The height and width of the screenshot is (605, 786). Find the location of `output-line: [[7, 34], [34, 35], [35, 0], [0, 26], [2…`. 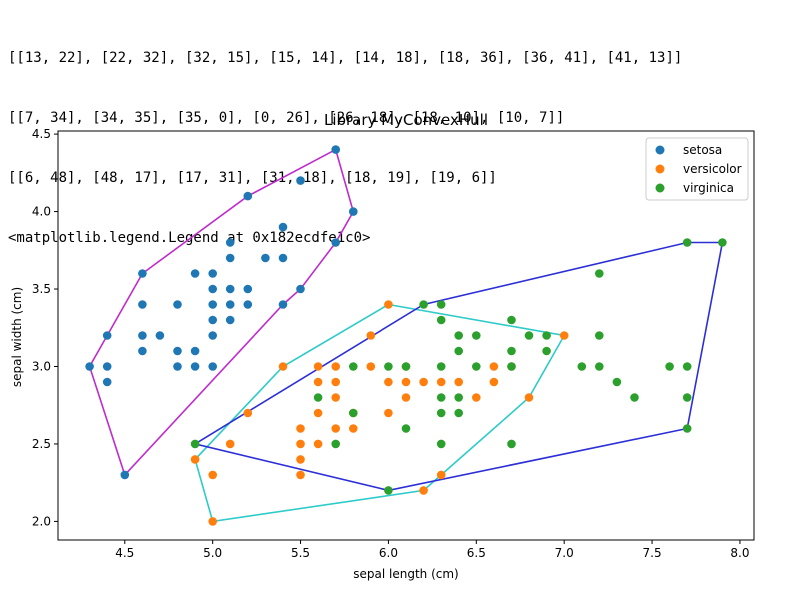

output-line: [[7, 34], [34, 35], [35, 0], [0, 26], [2… is located at coordinates (286, 118).